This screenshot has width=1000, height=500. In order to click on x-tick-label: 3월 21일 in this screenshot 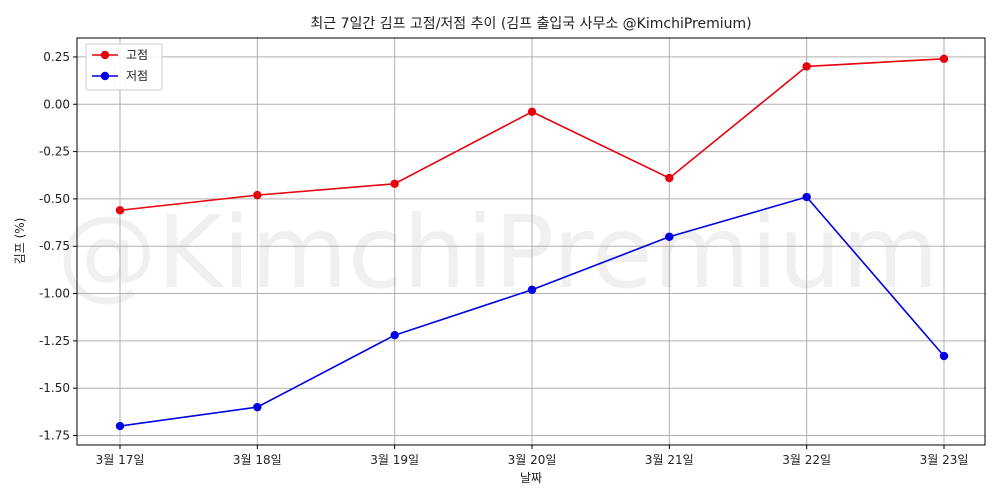, I will do `click(669, 460)`.